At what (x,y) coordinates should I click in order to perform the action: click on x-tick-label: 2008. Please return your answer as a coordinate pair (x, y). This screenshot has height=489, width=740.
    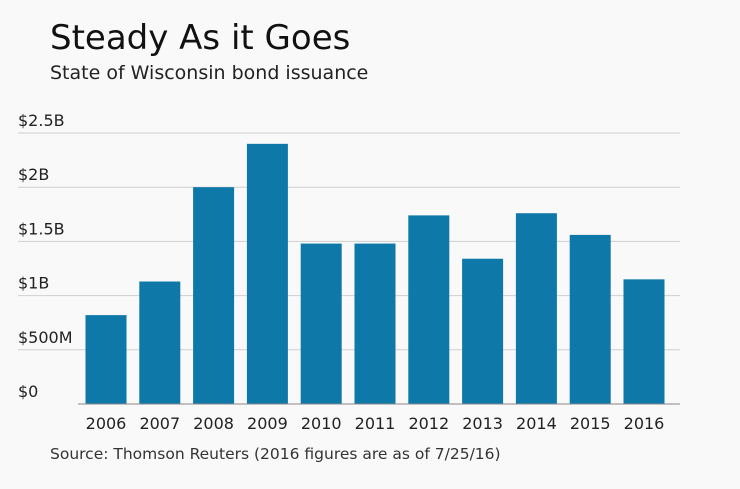
    Looking at the image, I should click on (213, 423).